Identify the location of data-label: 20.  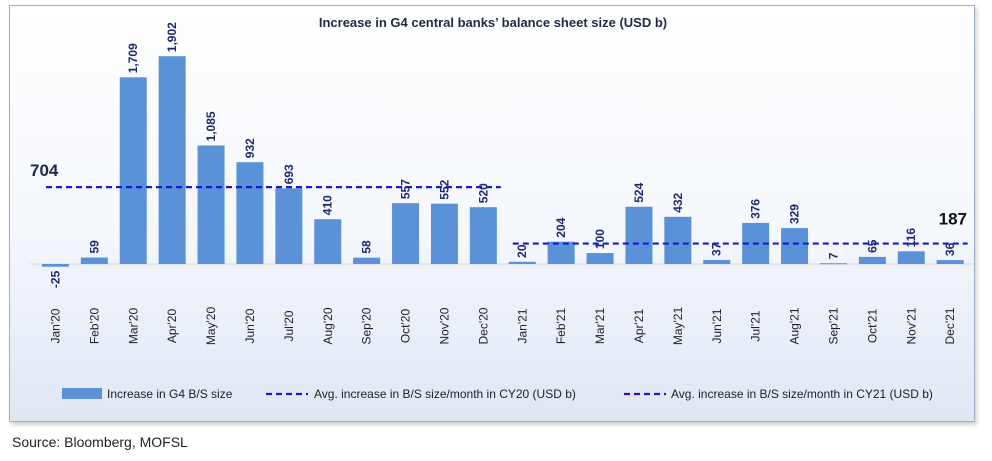
(522, 251).